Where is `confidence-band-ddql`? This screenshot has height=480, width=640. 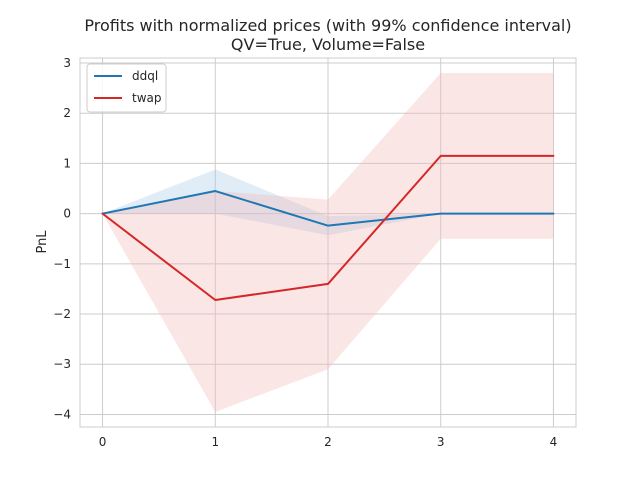
confidence-band-ddql is located at coordinates (328, 202).